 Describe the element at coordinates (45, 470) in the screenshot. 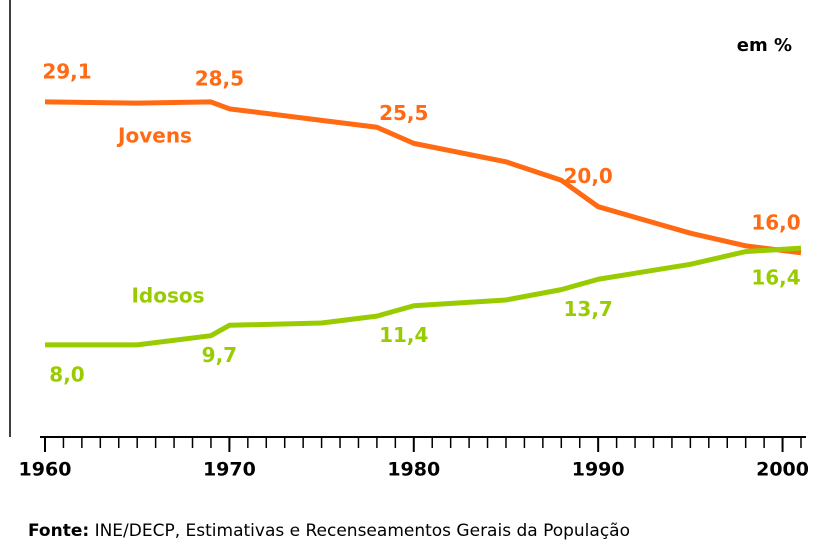

I see `x-tick-label: 1960` at that location.